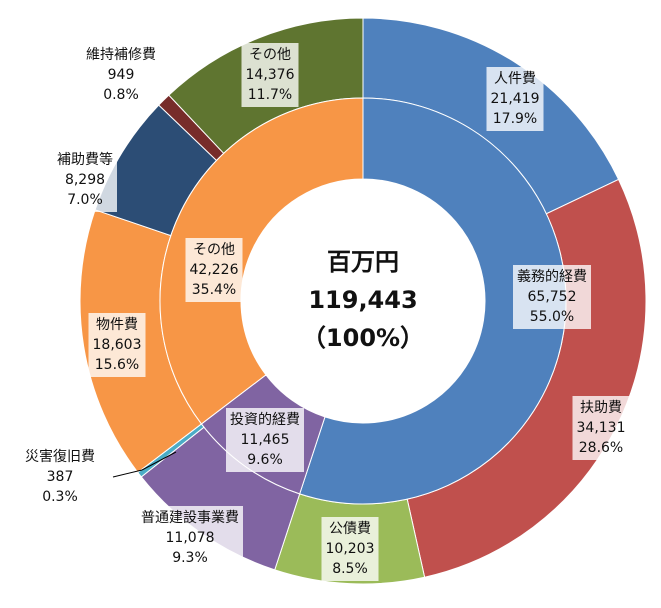 The height and width of the screenshot is (608, 661). I want to click on label-name: 普通建設事業費, so click(190, 518).